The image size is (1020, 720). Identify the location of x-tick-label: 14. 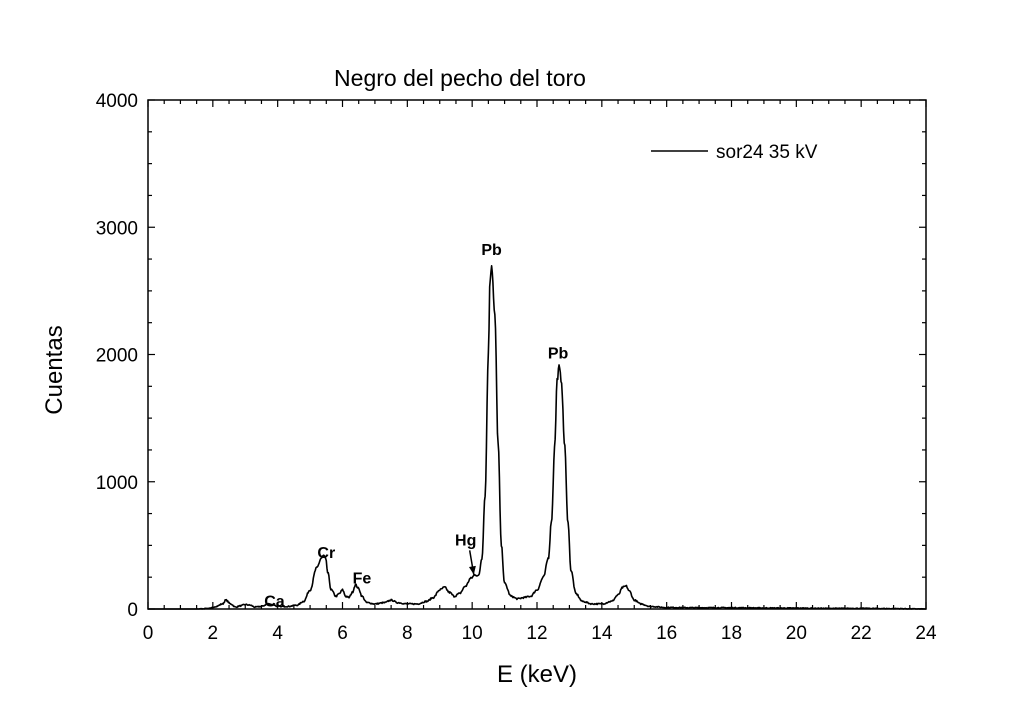
(602, 633).